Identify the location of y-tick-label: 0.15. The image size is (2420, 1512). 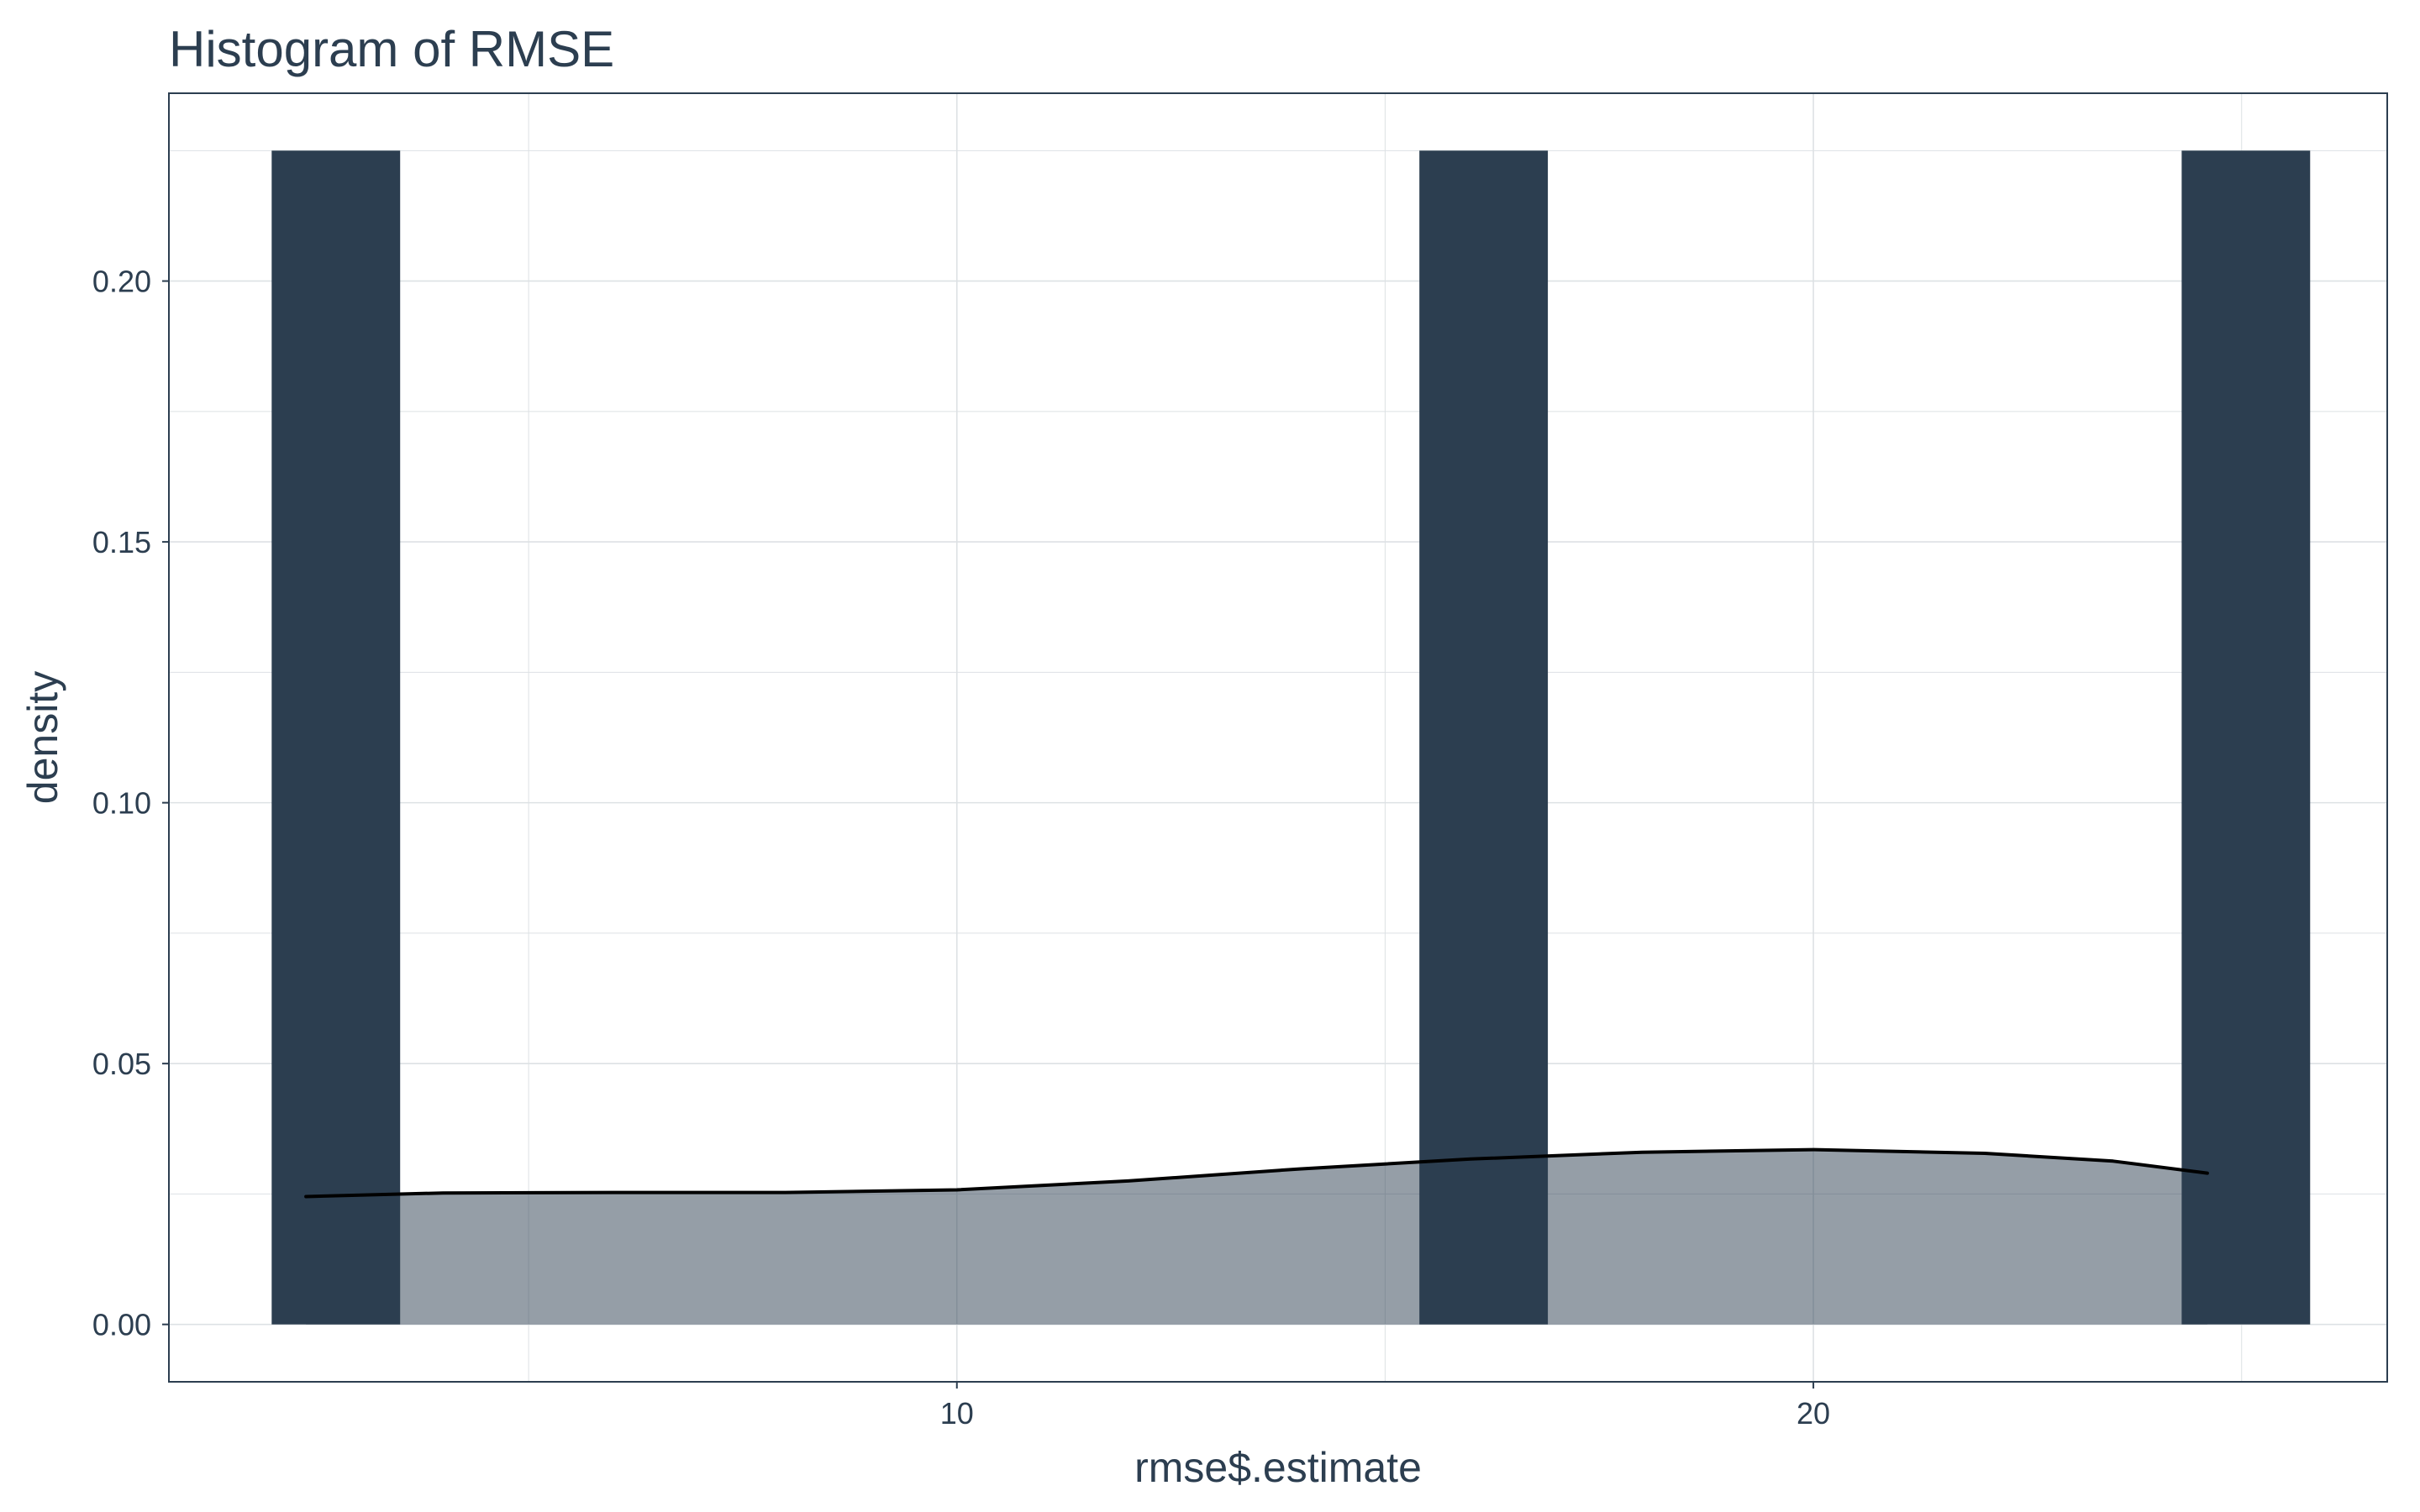
(121, 542).